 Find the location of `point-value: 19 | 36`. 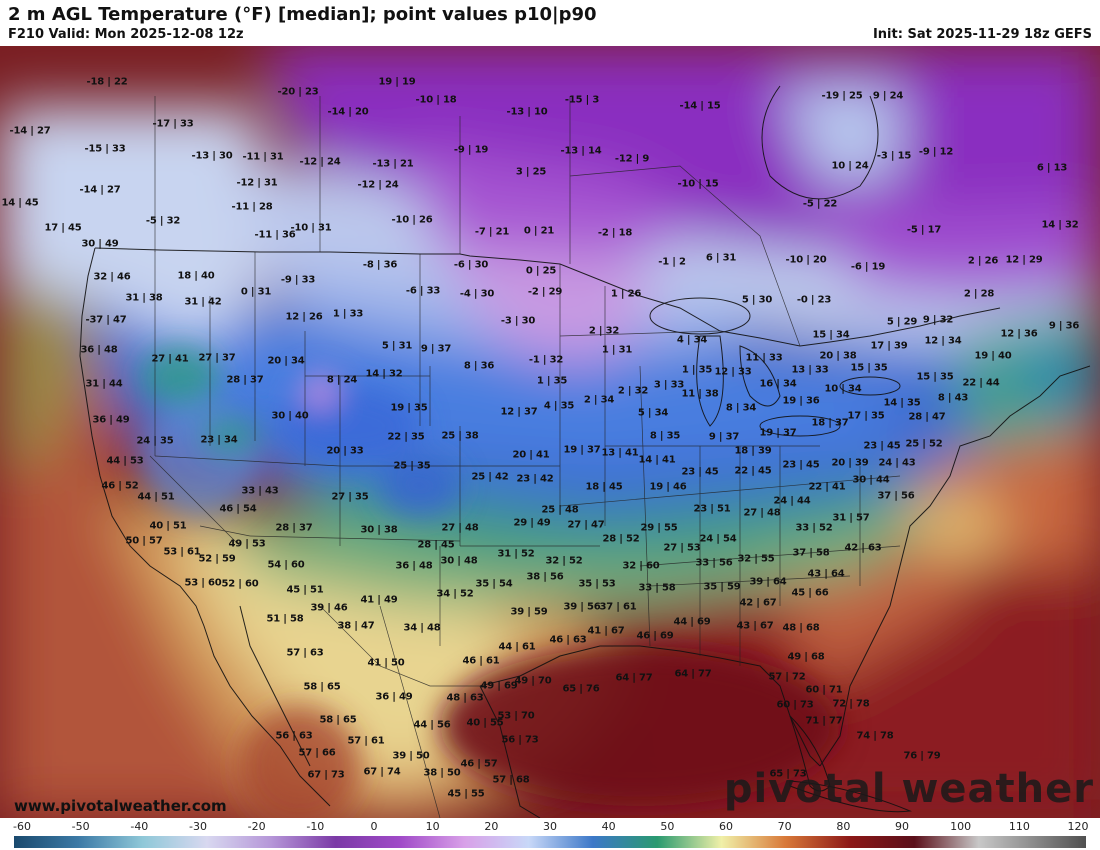

point-value: 19 | 36 is located at coordinates (801, 401).